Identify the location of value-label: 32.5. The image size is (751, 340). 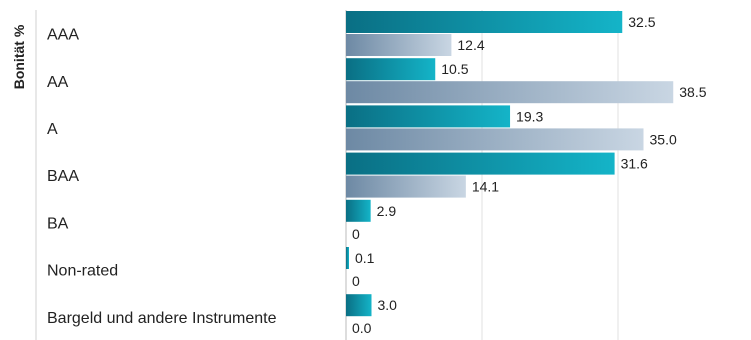
(641, 22).